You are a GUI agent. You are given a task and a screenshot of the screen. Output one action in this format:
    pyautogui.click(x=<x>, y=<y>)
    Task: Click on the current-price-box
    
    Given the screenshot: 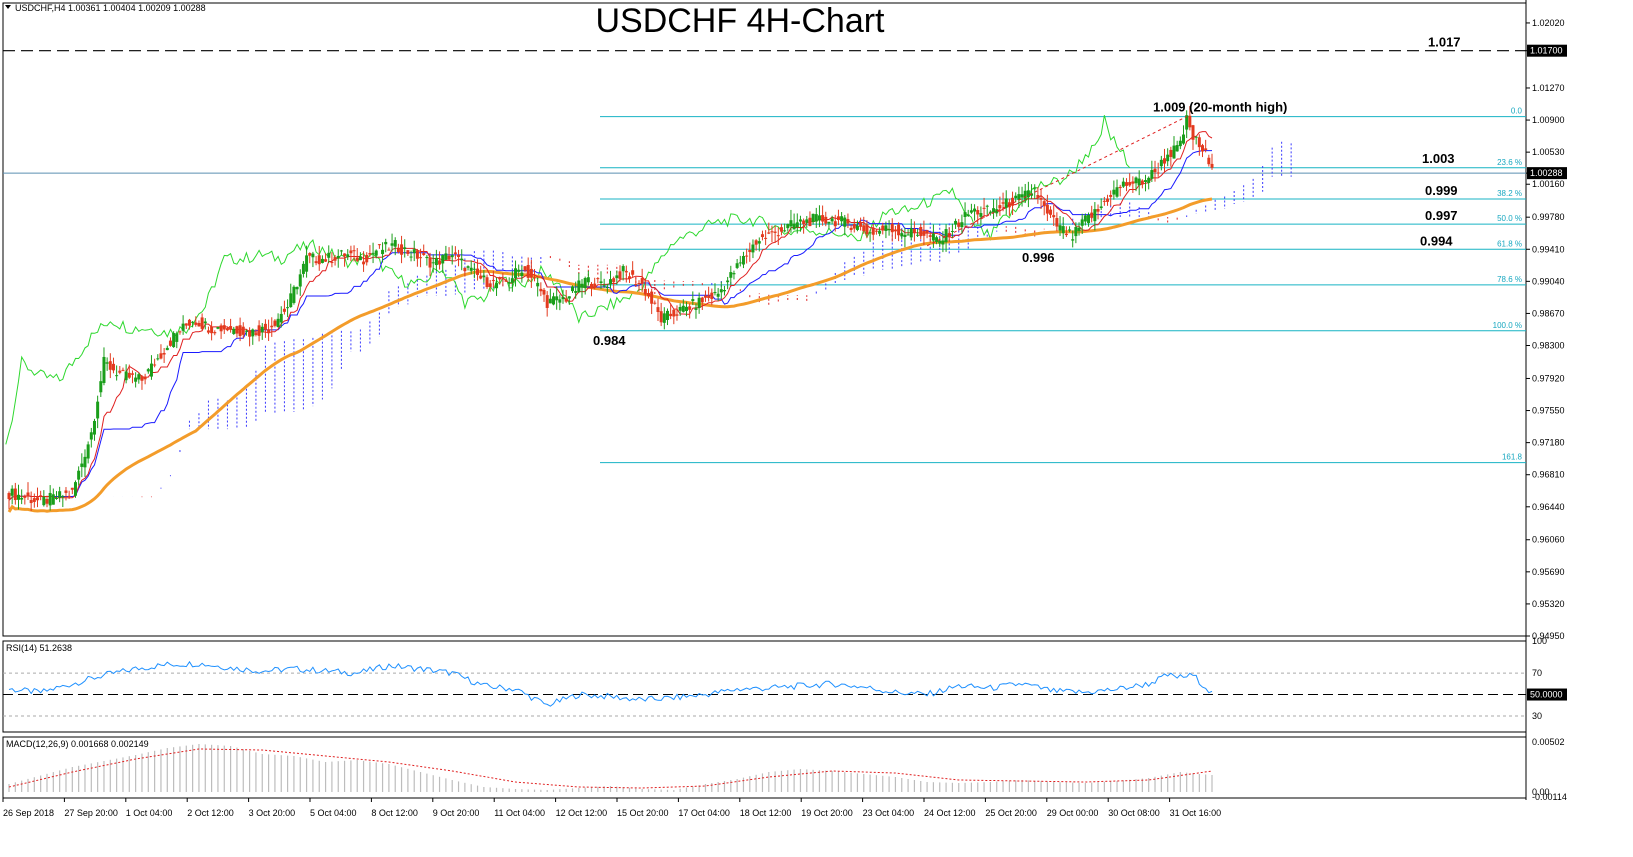 What is the action you would take?
    pyautogui.click(x=1547, y=173)
    